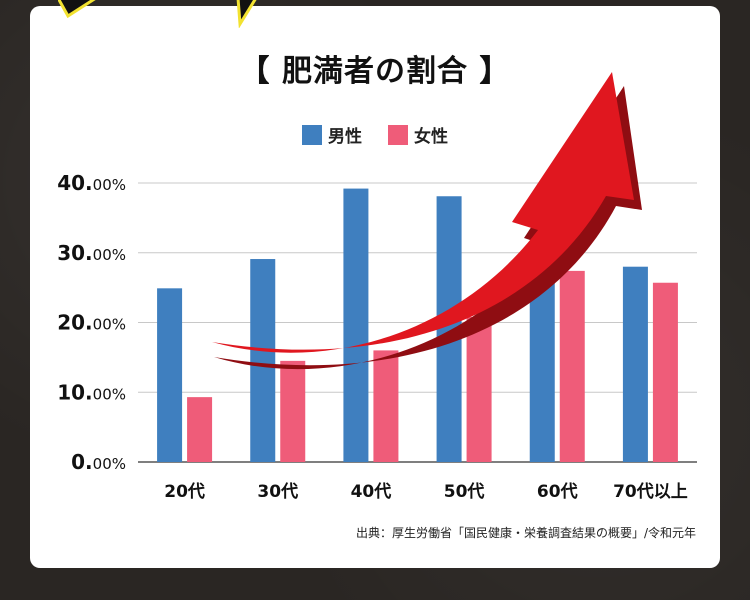 The width and height of the screenshot is (750, 600). What do you see at coordinates (91, 392) in the screenshot?
I see `y-tick-label: 10.00%` at bounding box center [91, 392].